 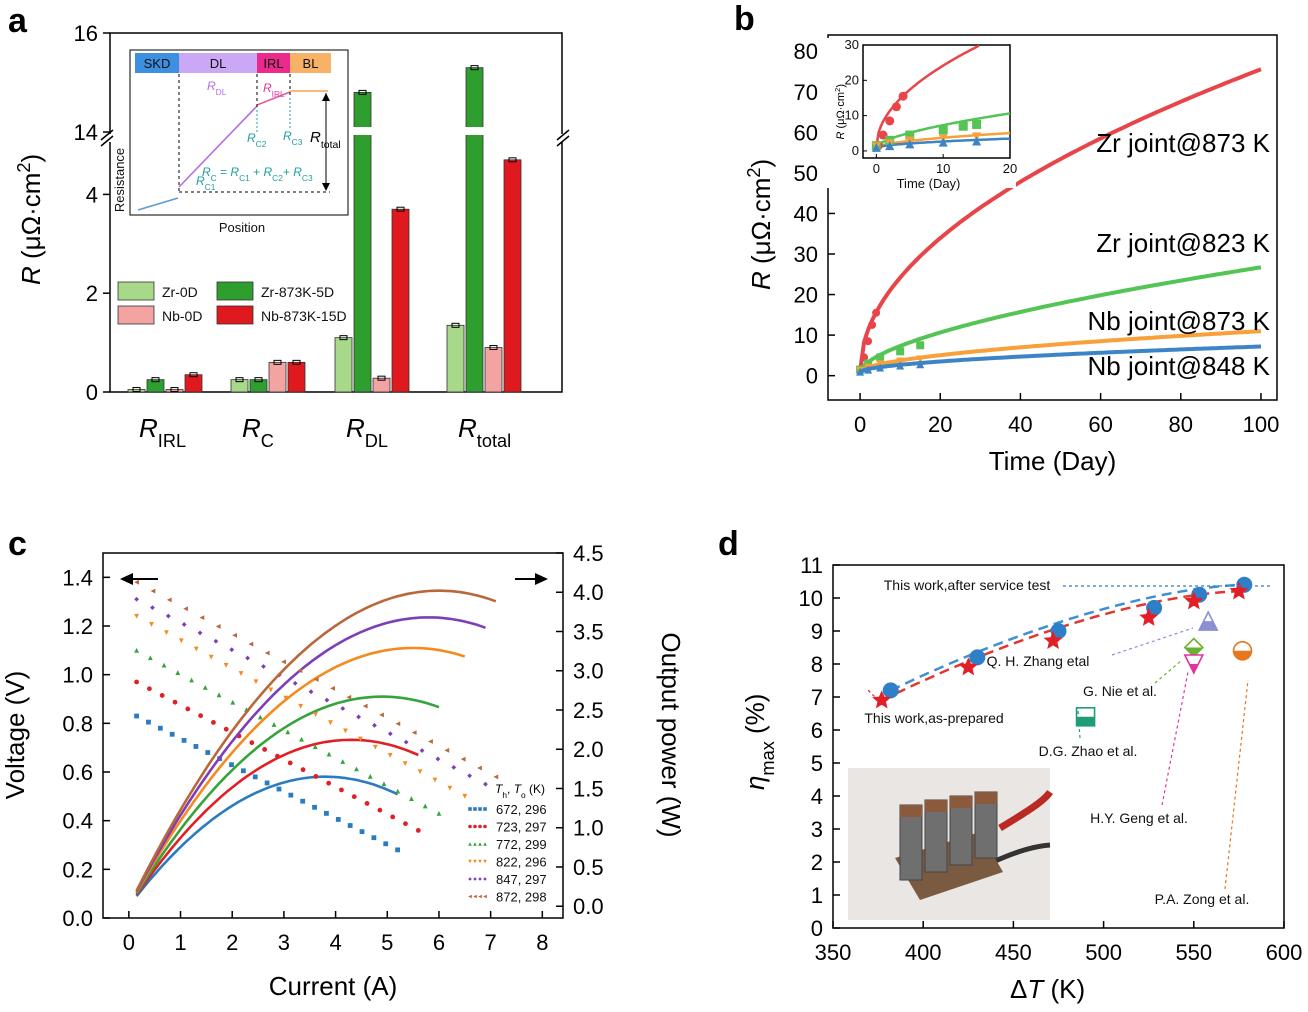 I want to click on annotation-label: H.Y. Geng et al., so click(x=1139, y=818).